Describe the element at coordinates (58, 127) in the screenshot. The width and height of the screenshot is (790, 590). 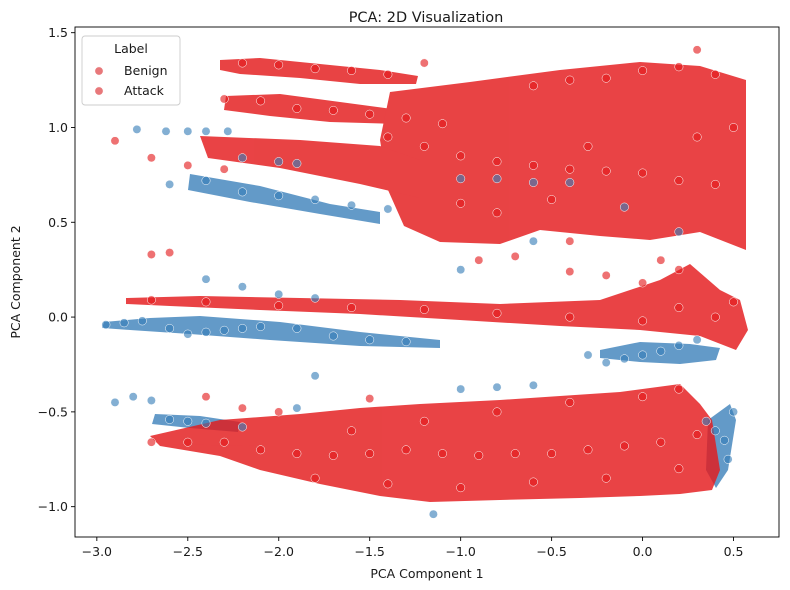
I see `y-tick-label: 1.0` at that location.